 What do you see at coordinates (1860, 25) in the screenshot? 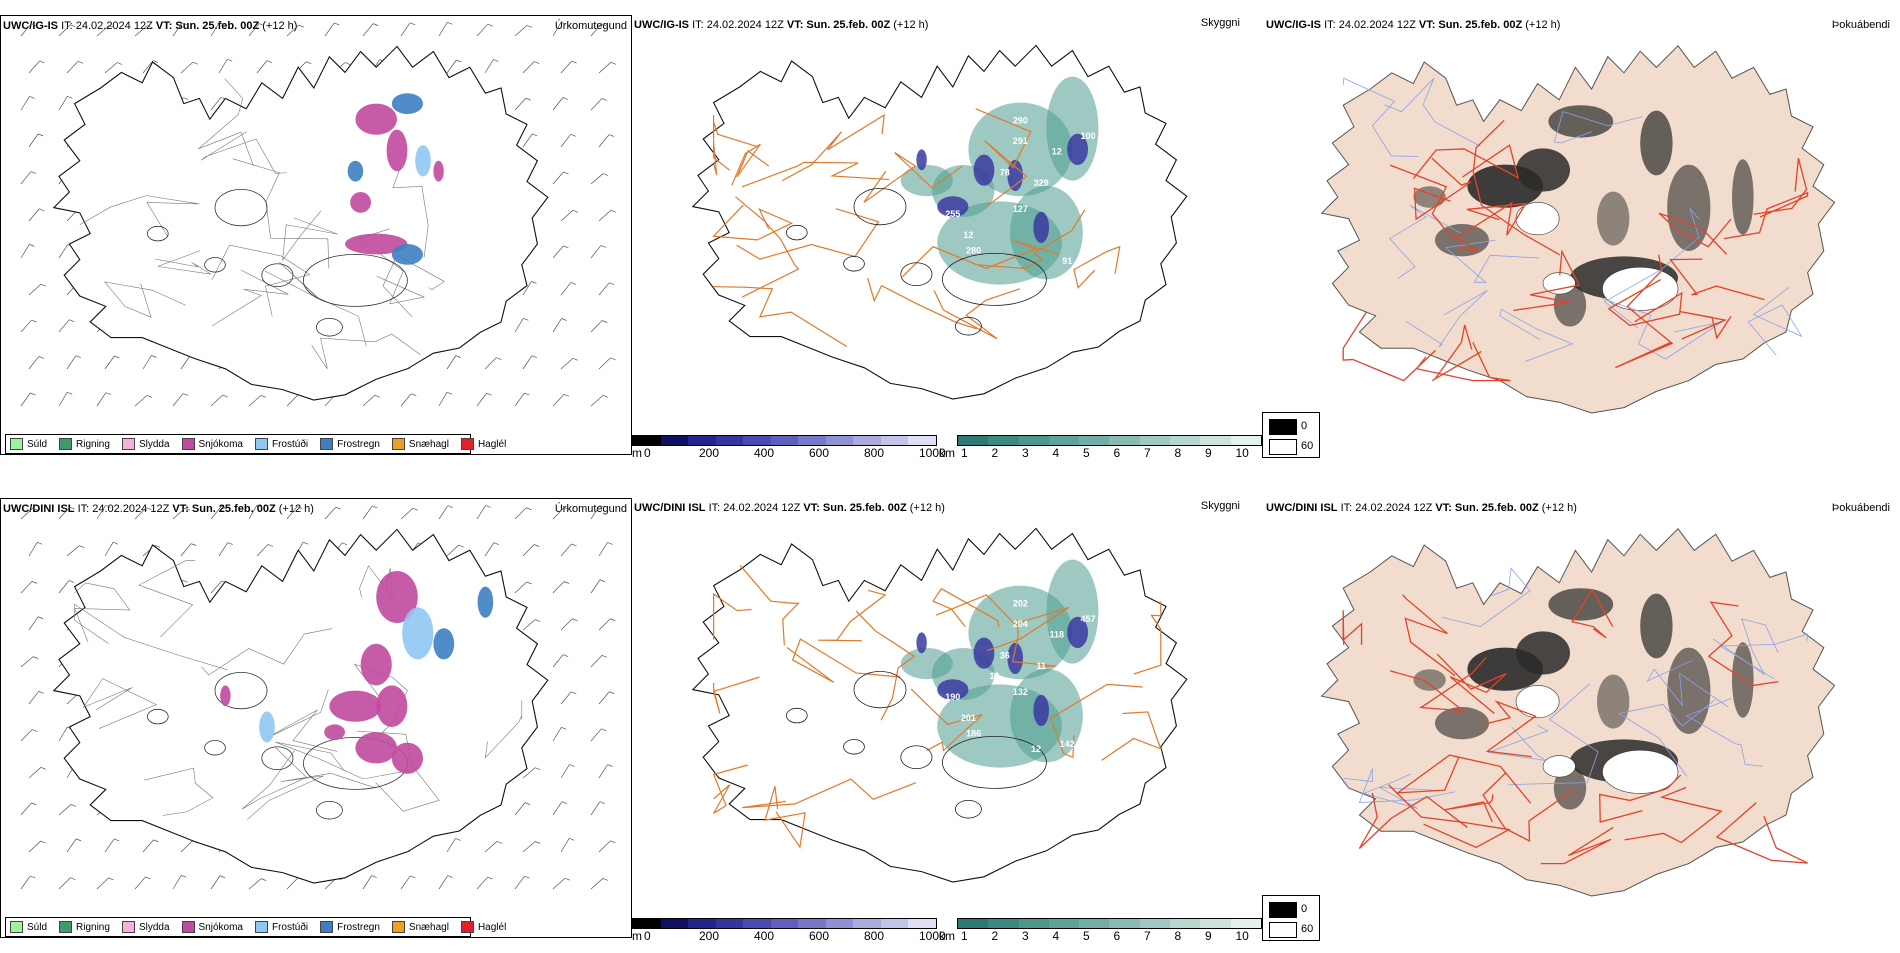
I see `panel-title: Þokuábendi` at bounding box center [1860, 25].